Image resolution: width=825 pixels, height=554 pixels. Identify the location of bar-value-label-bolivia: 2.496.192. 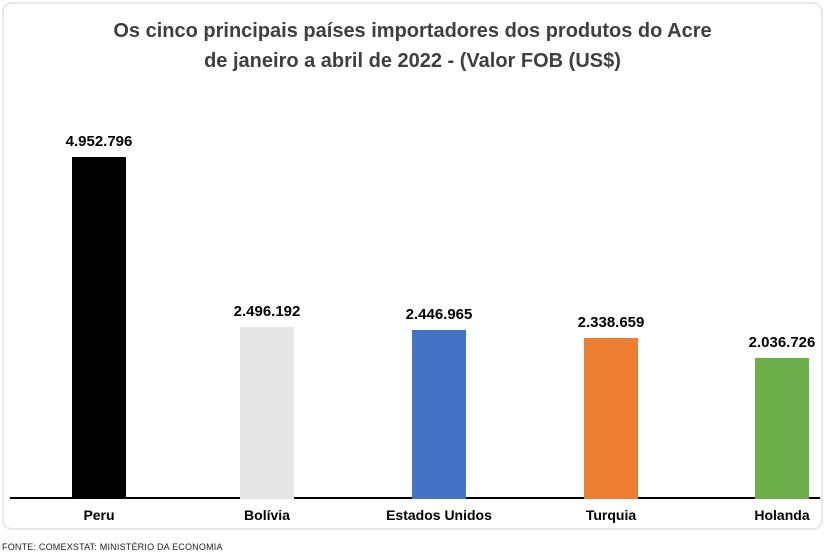
(267, 311).